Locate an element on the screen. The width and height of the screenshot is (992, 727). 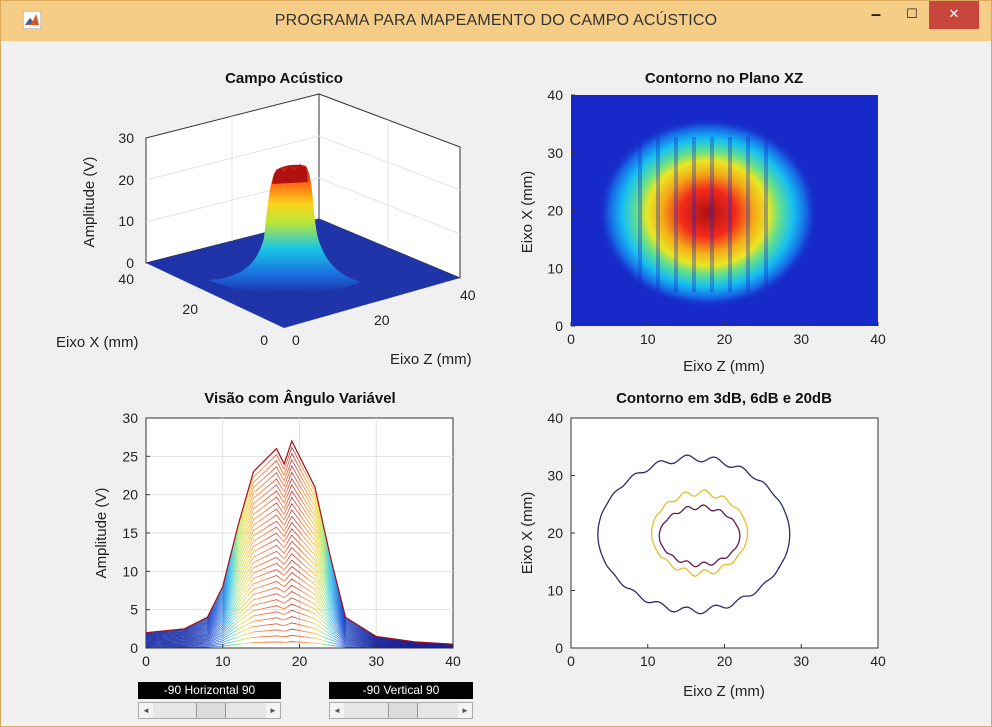
side-view-title: Visão com Ângulo Variável is located at coordinates (299, 398).